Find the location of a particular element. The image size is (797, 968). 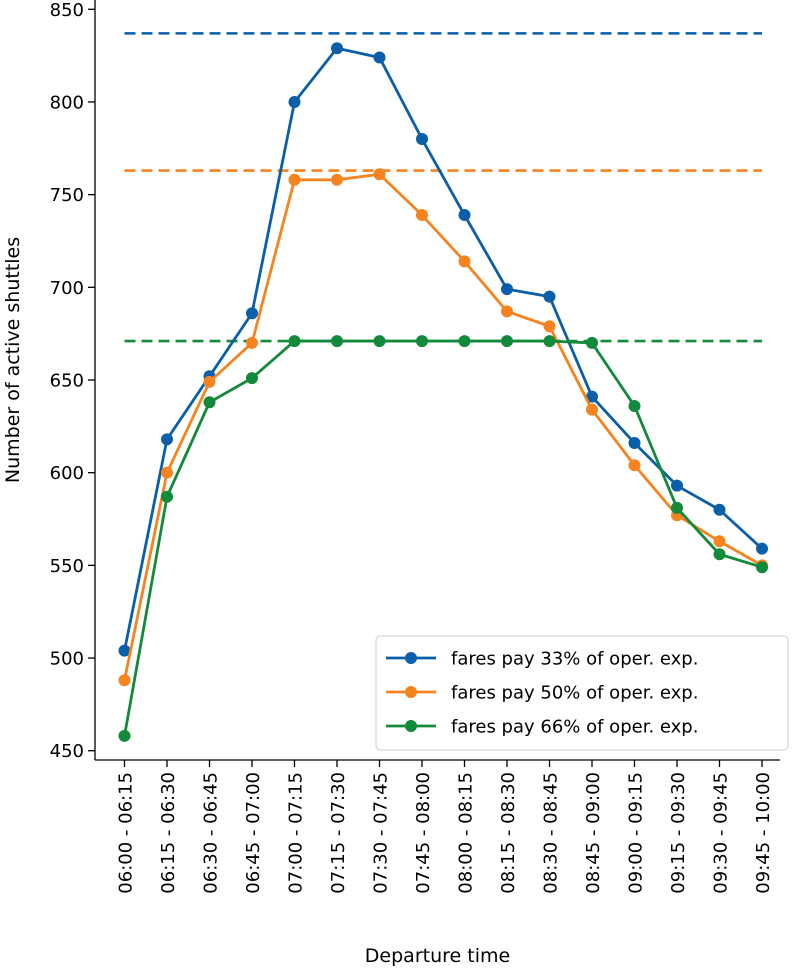

x-tick-label-5: 07:00 - 07:15 is located at coordinates (296, 833).